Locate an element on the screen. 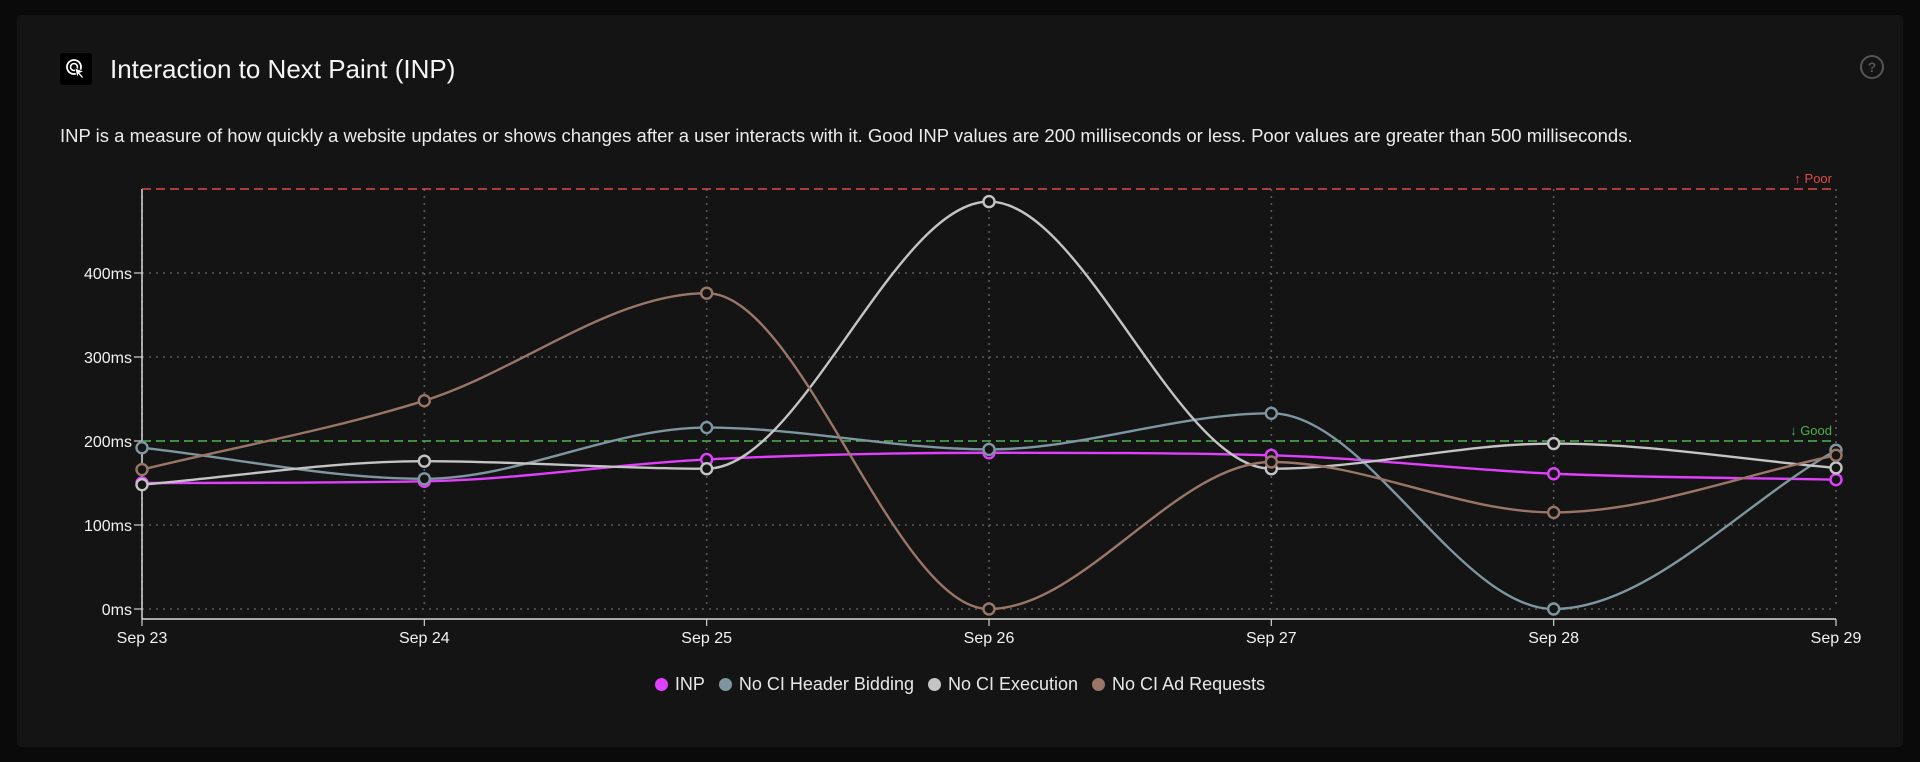 The height and width of the screenshot is (762, 1920). x-tick-label: Sep 27 is located at coordinates (1271, 638).